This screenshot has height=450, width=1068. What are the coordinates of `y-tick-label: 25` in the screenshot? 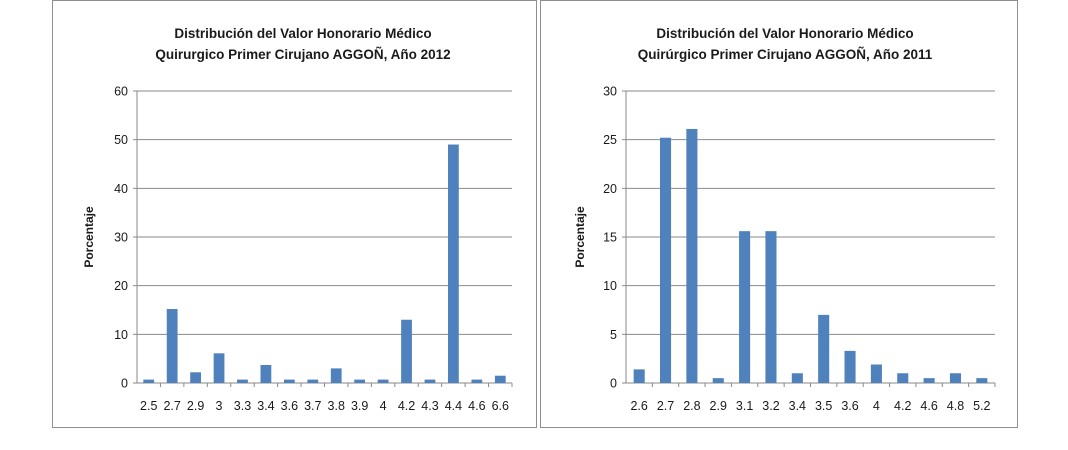 It's located at (610, 140).